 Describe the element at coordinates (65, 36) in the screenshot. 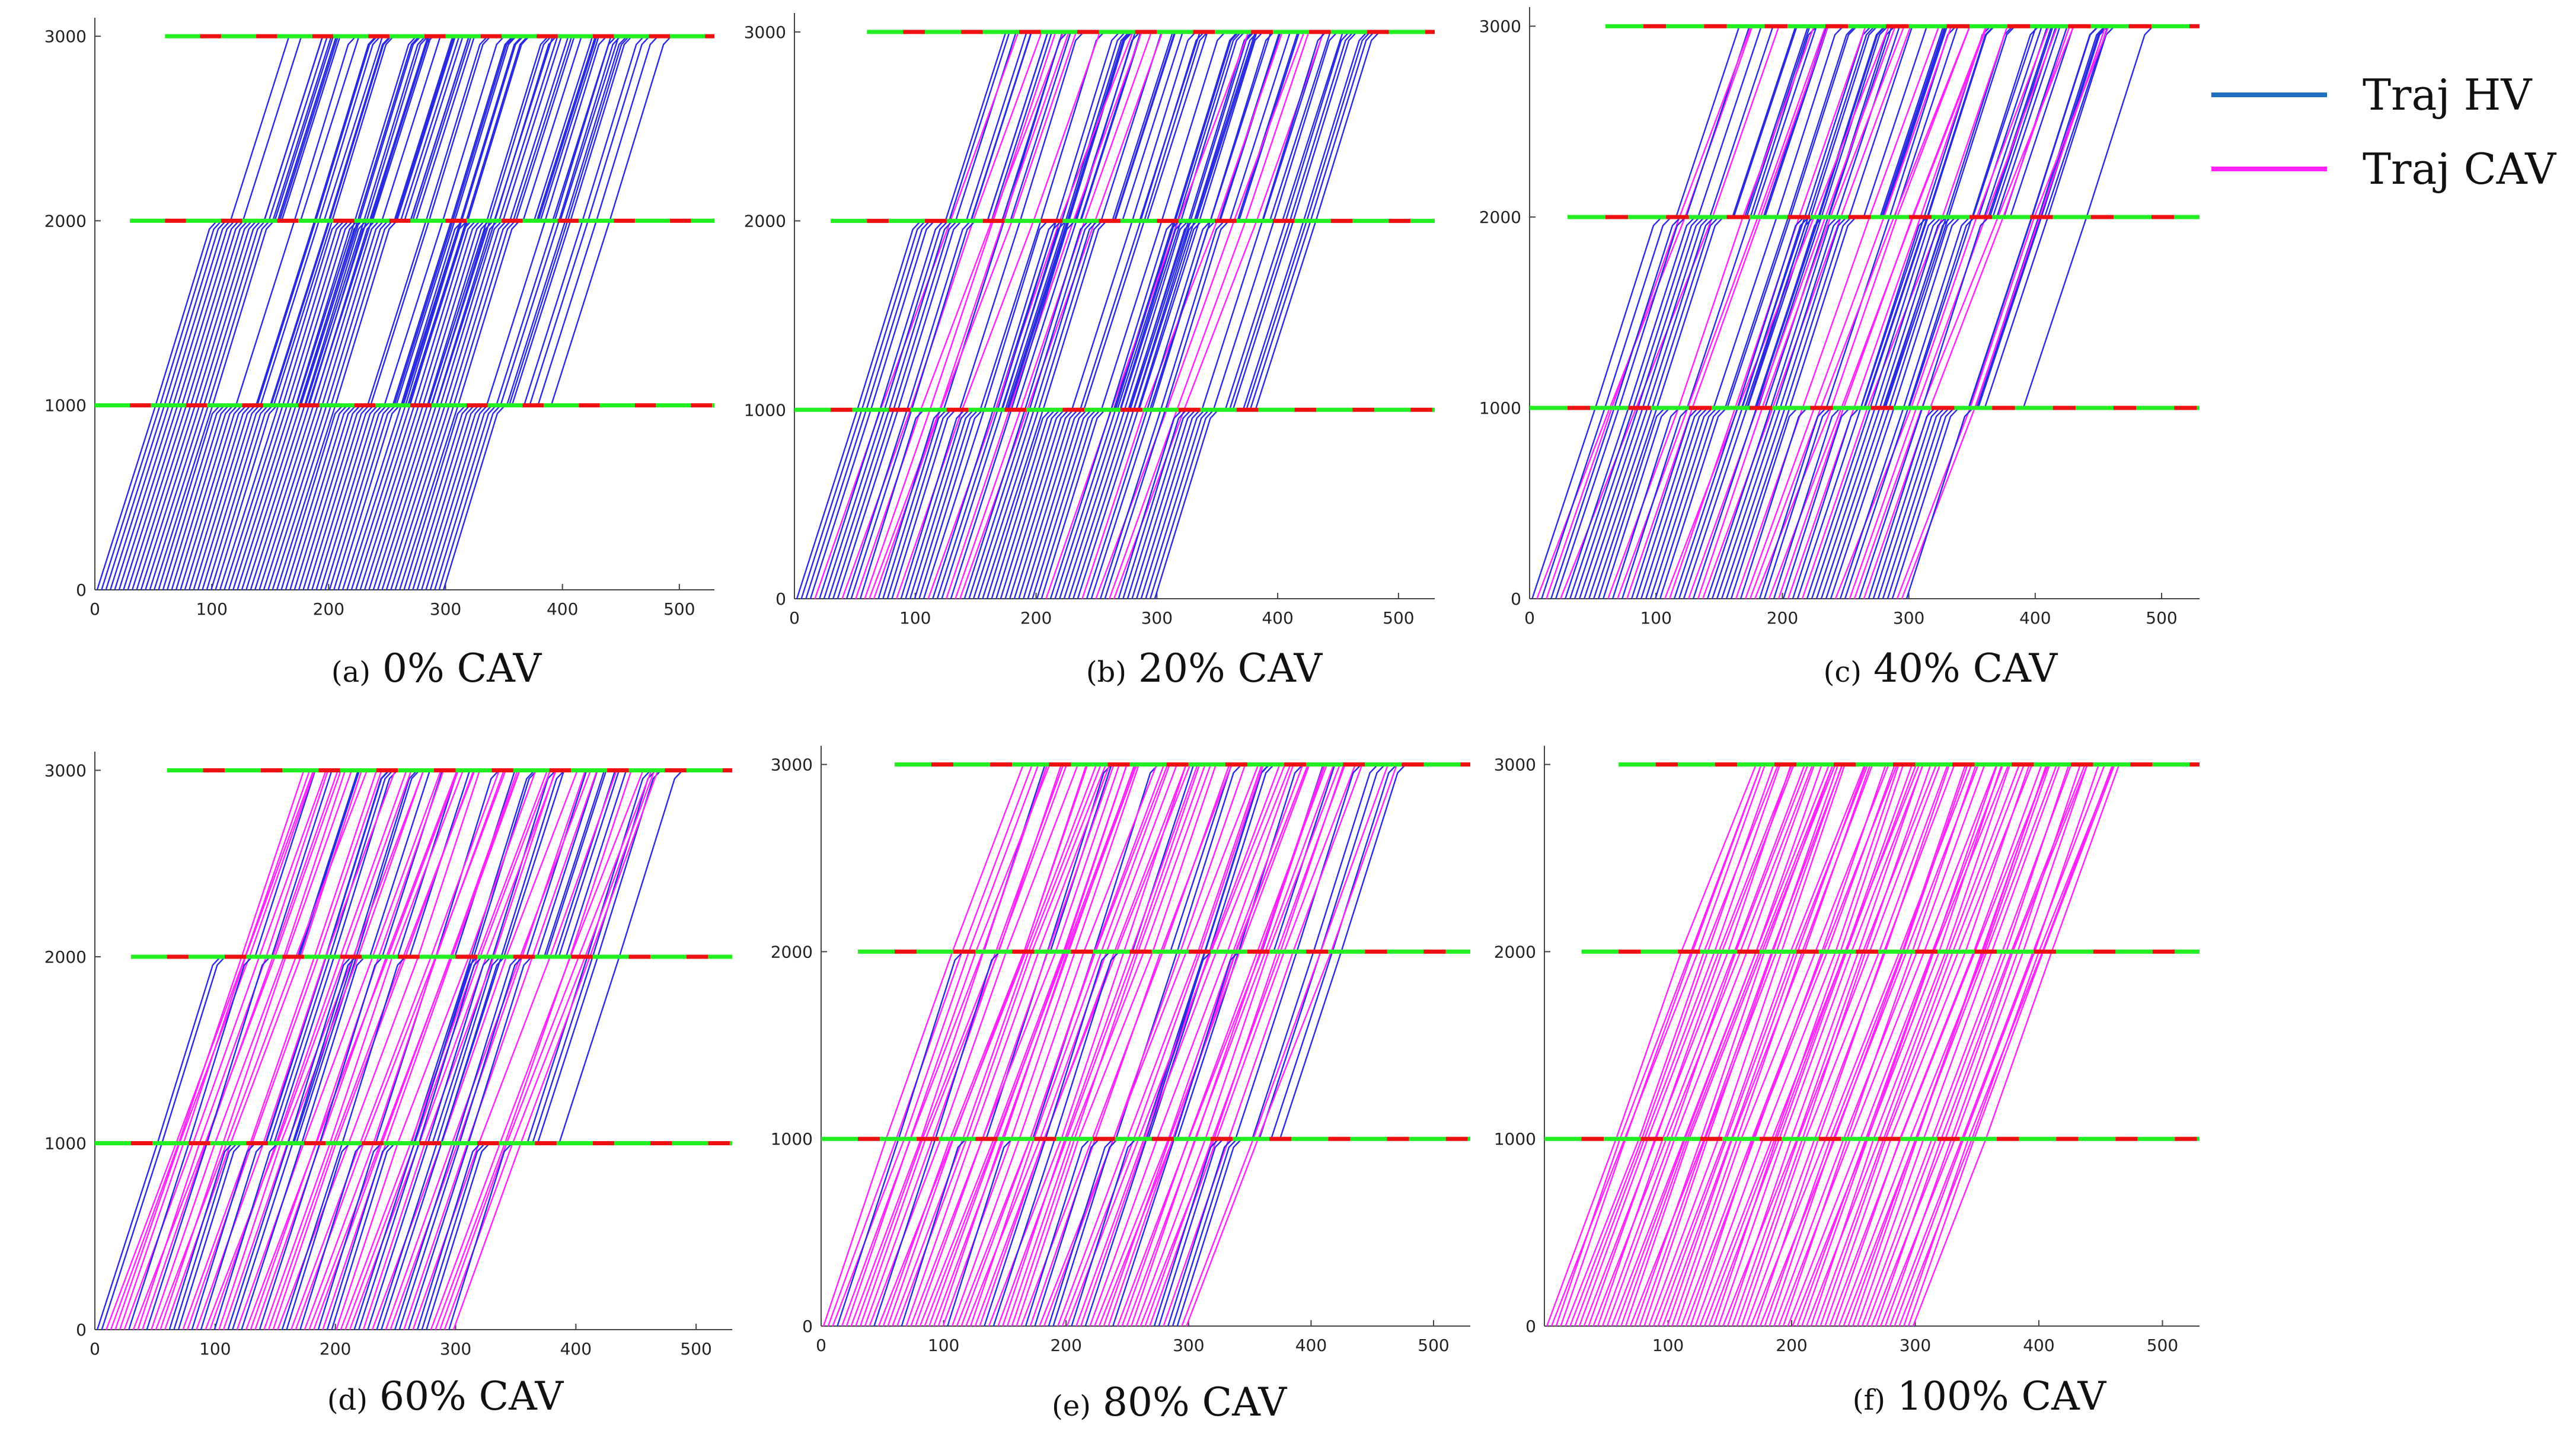

I see `y-tick-label: 3000` at that location.